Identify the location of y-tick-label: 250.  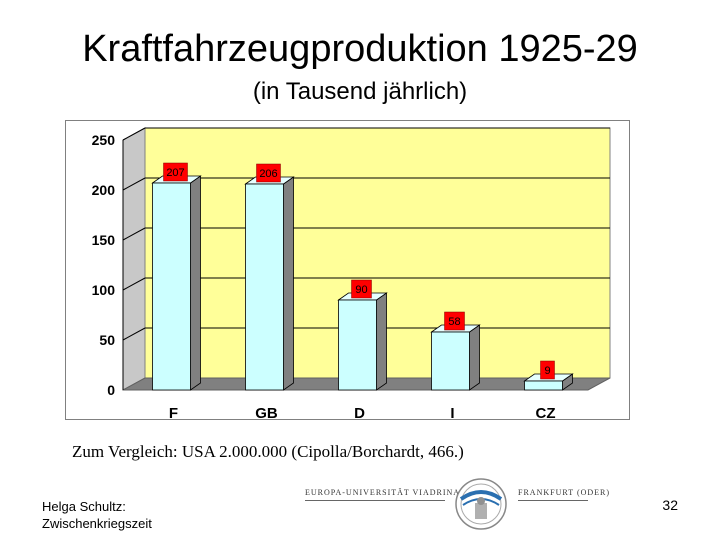
(104, 140).